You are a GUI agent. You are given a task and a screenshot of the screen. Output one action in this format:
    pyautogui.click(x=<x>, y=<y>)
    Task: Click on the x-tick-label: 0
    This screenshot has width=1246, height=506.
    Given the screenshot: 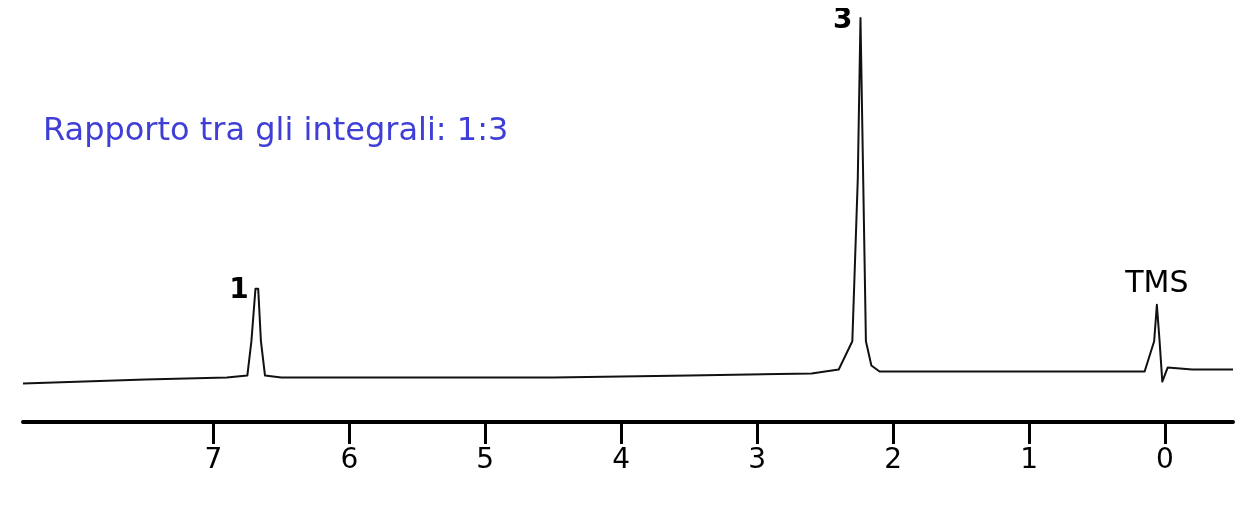 What is the action you would take?
    pyautogui.click(x=1165, y=458)
    